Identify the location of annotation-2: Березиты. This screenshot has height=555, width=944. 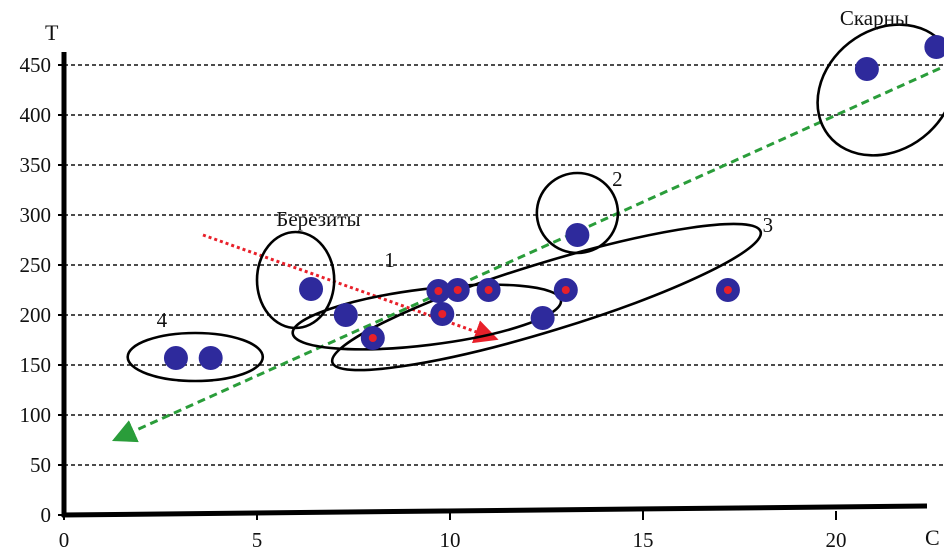
(318, 219).